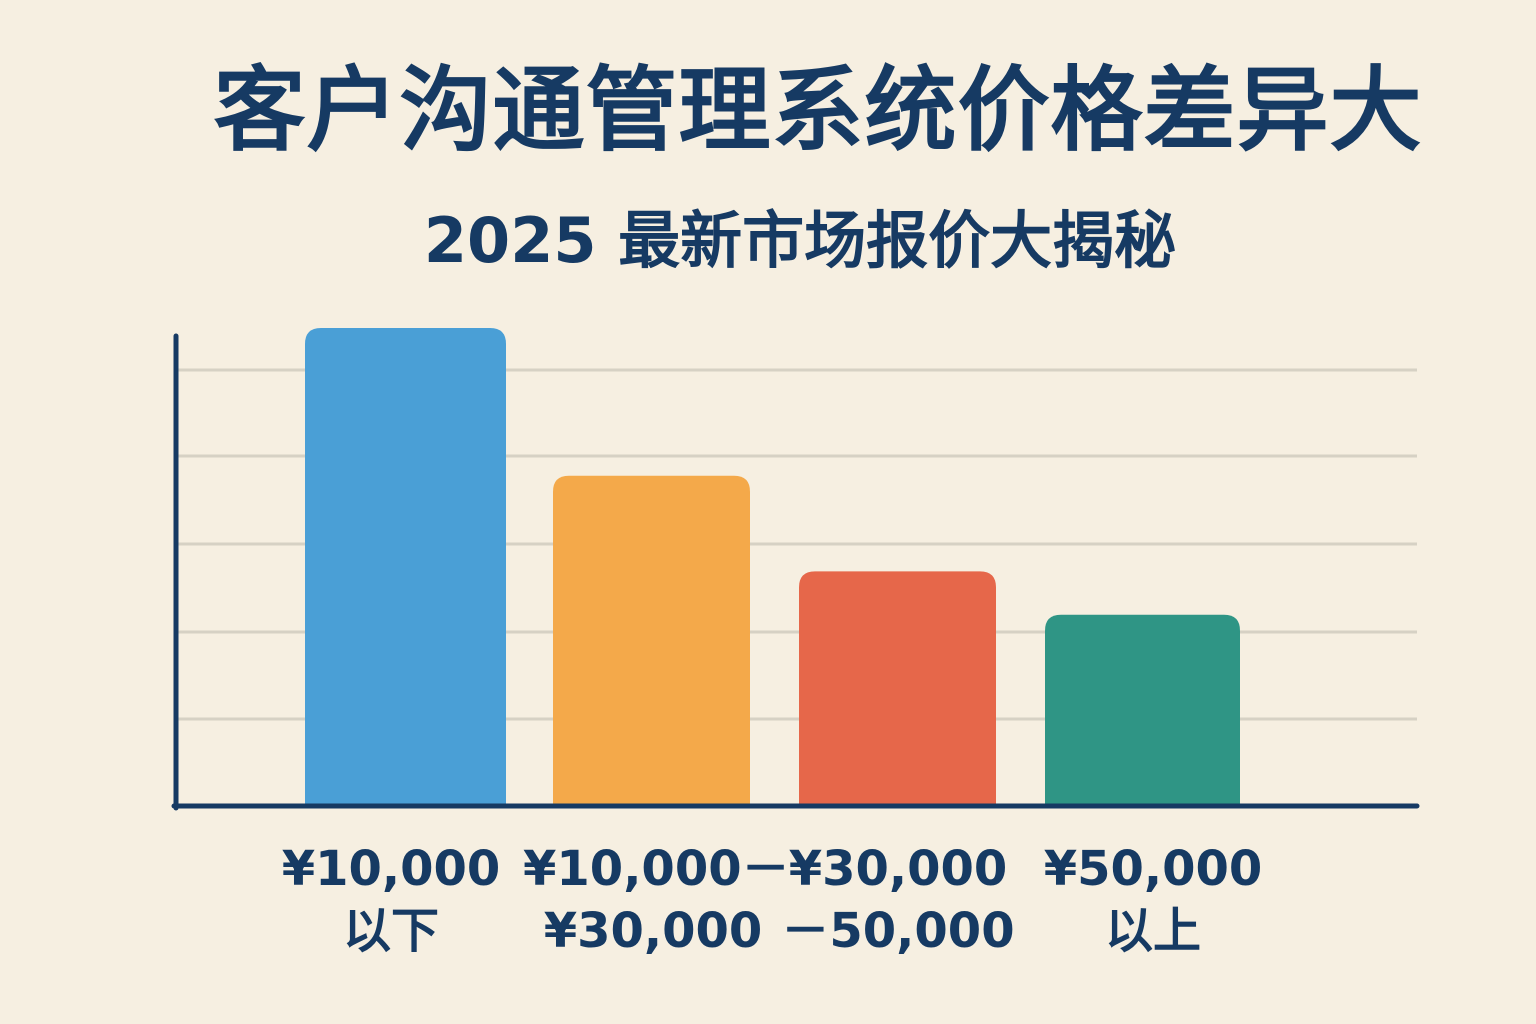  What do you see at coordinates (818, 110) in the screenshot?
I see `page-title: 客户沟通管理系统价格差异大` at bounding box center [818, 110].